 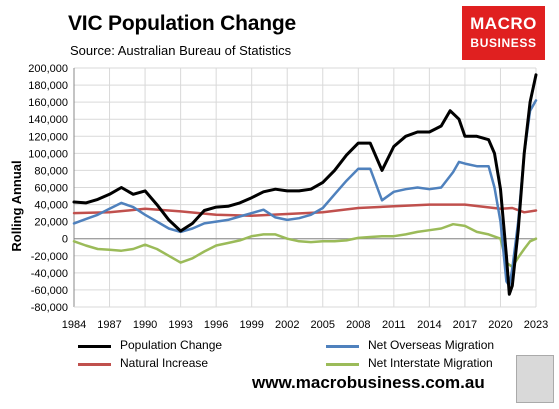 What do you see at coordinates (358, 325) in the screenshot?
I see `x-tick-label: 2008` at bounding box center [358, 325].